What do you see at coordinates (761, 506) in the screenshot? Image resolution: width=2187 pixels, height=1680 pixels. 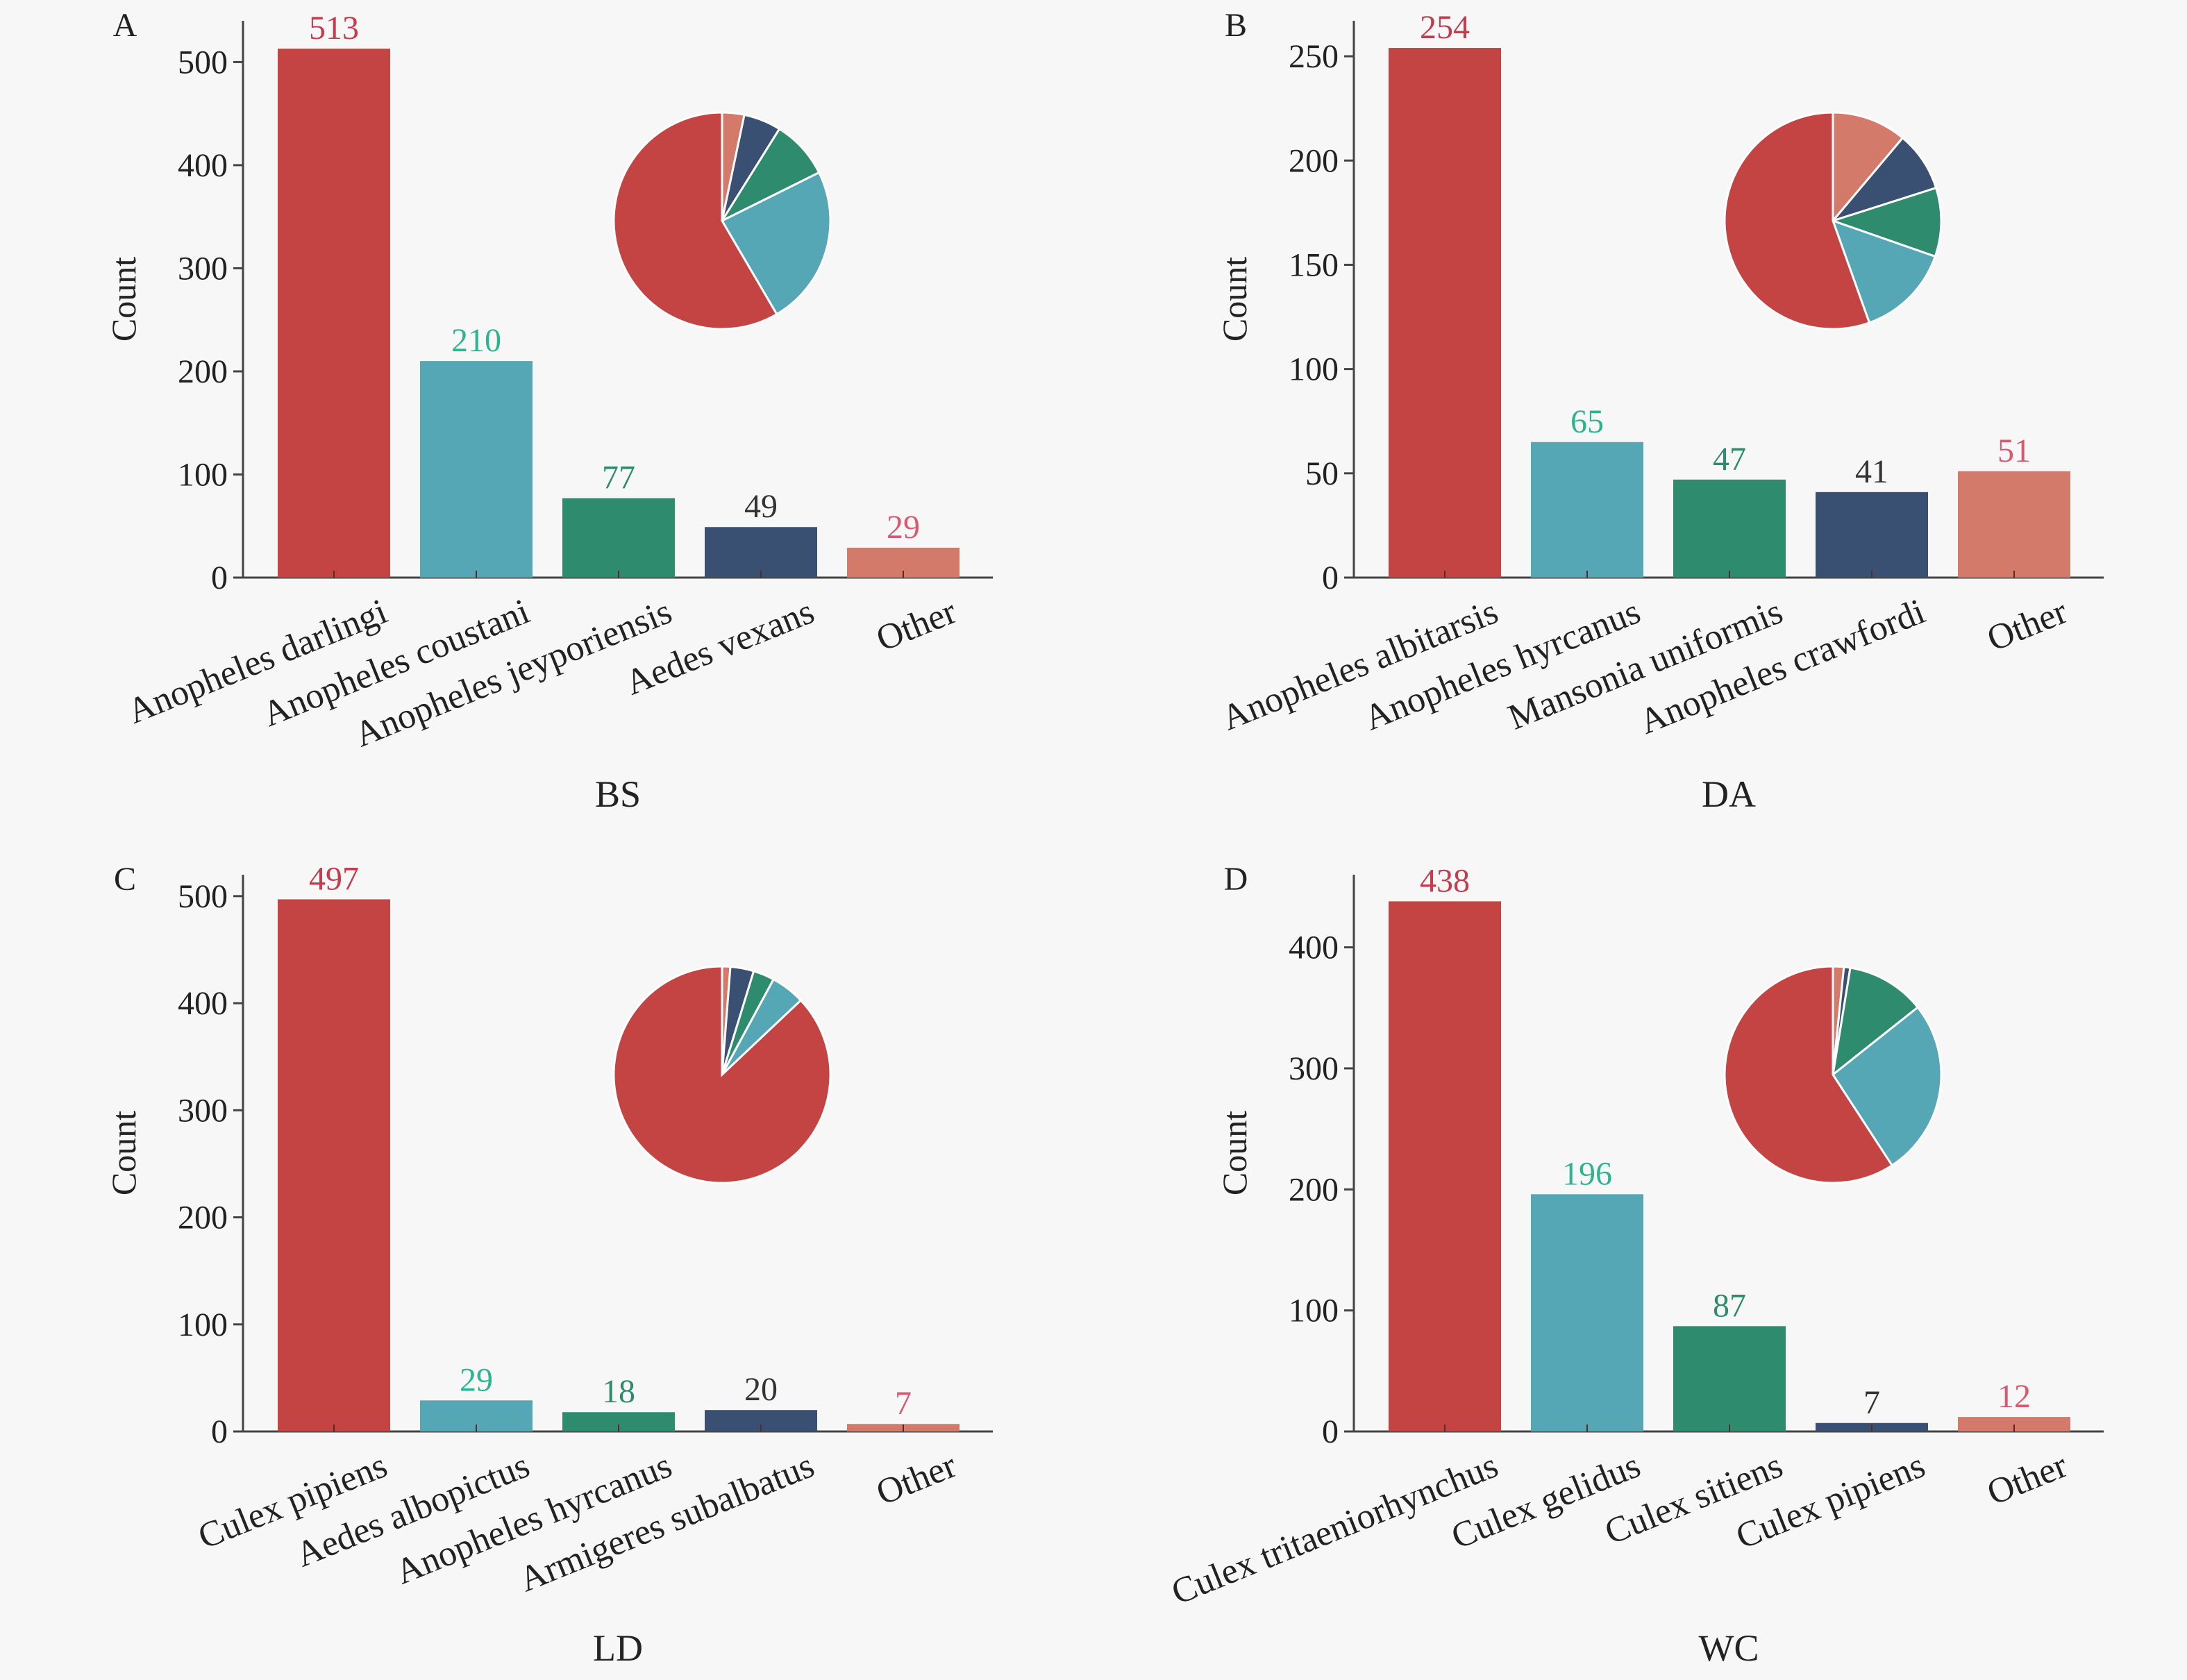 I see `bar-value-label: 49` at bounding box center [761, 506].